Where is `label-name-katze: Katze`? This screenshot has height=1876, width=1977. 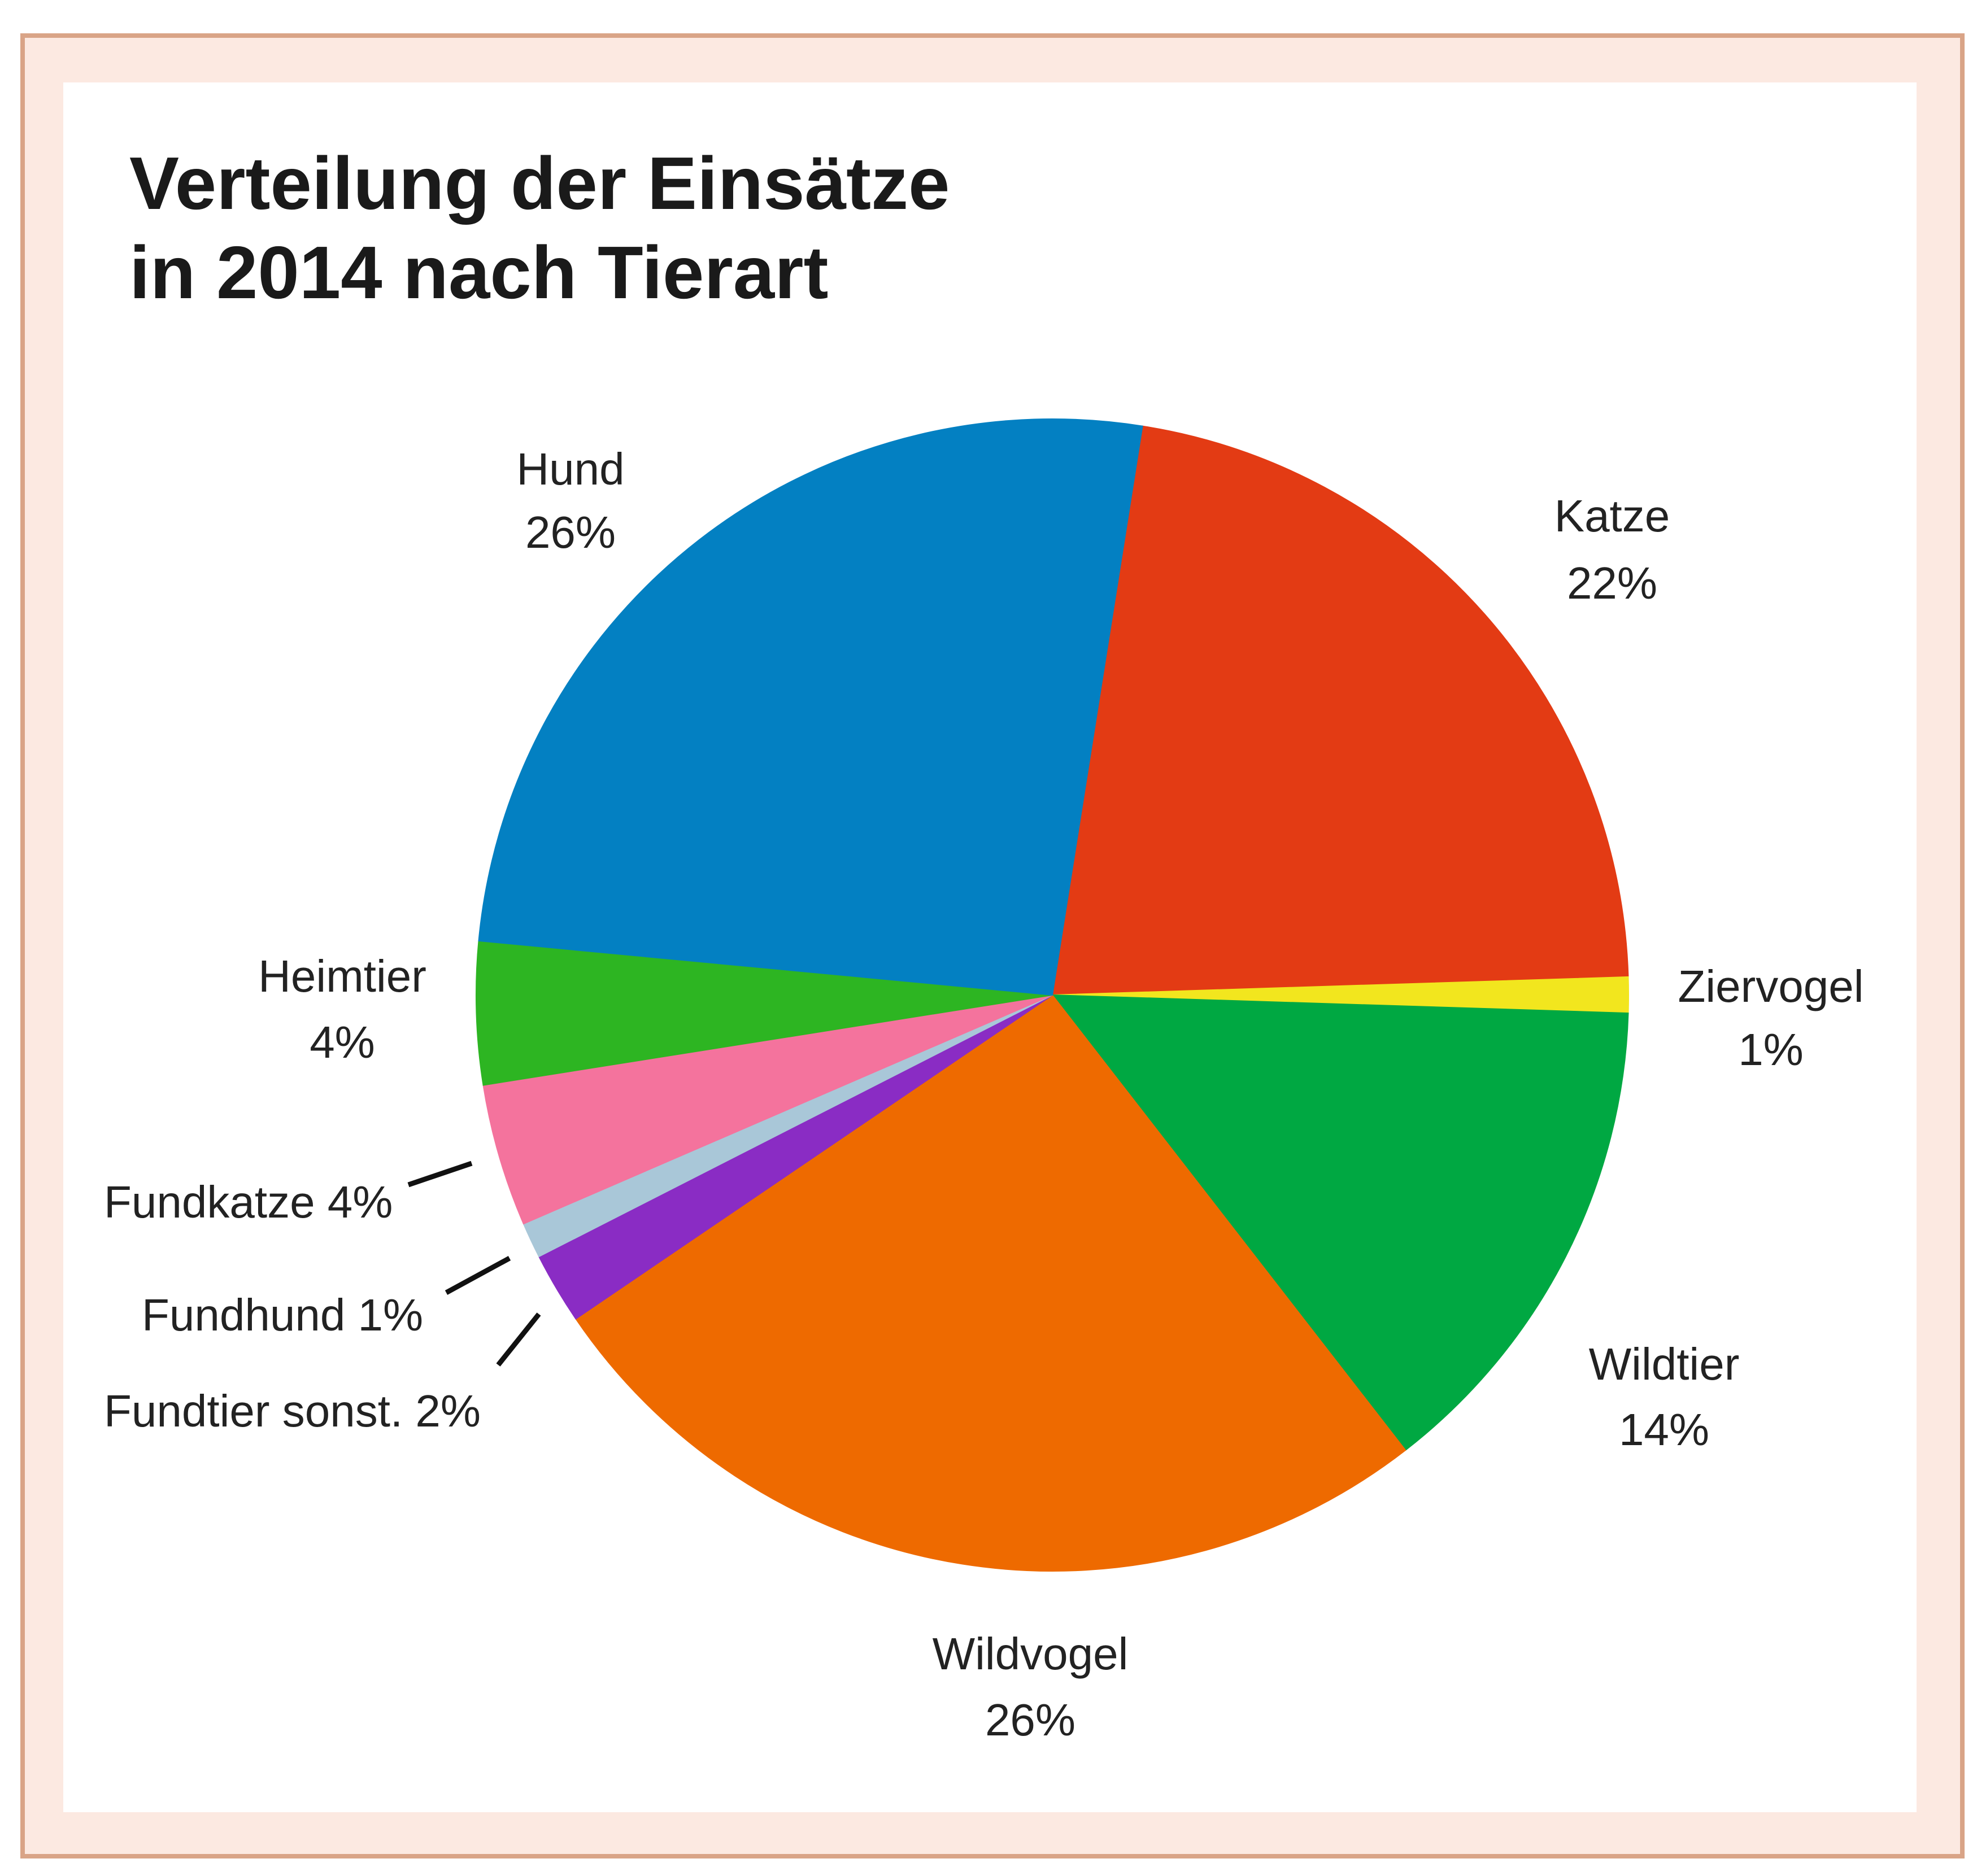 label-name-katze: Katze is located at coordinates (1612, 516).